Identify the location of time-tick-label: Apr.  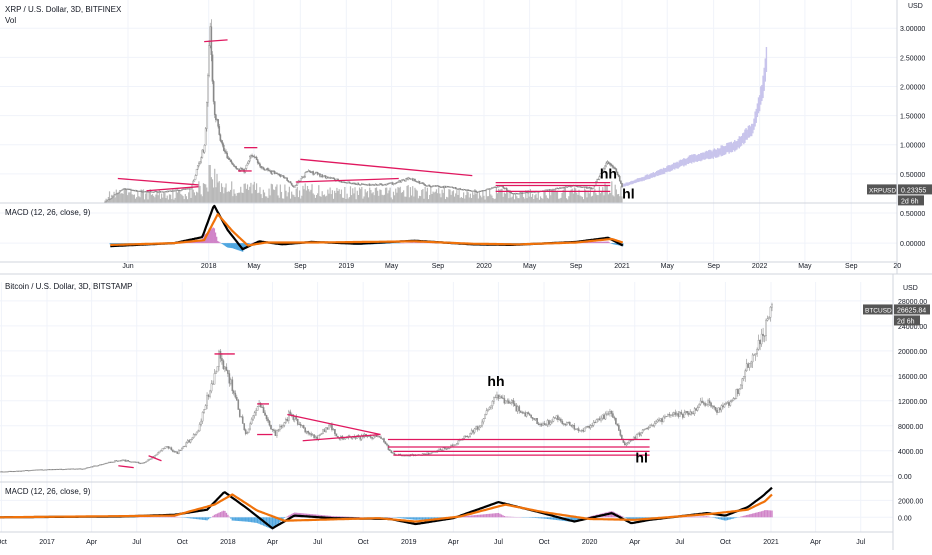
(92, 542).